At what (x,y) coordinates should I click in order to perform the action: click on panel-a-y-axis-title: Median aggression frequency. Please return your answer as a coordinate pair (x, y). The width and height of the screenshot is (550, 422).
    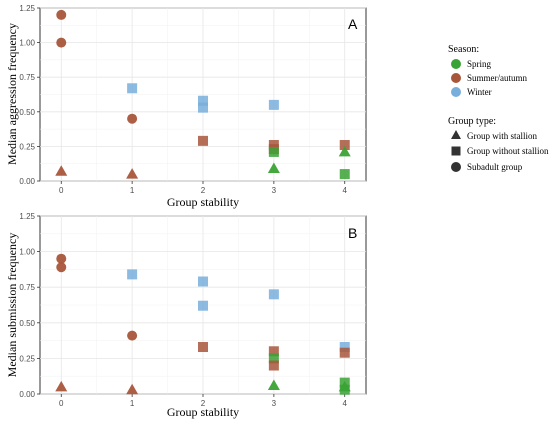
    Looking at the image, I should click on (12, 94).